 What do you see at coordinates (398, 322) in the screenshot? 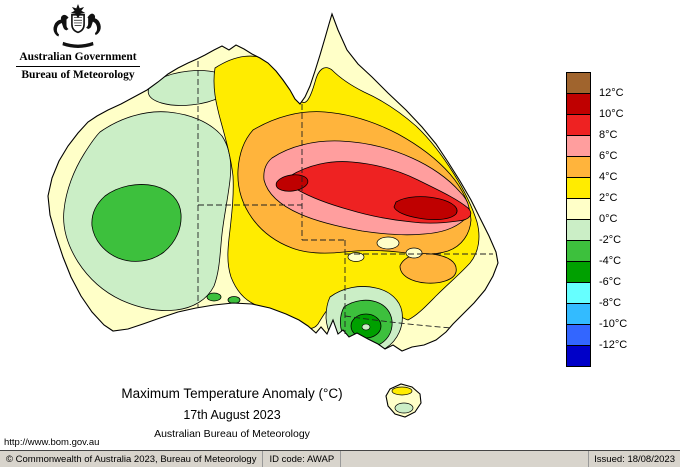
I see `border-nsw-vic` at bounding box center [398, 322].